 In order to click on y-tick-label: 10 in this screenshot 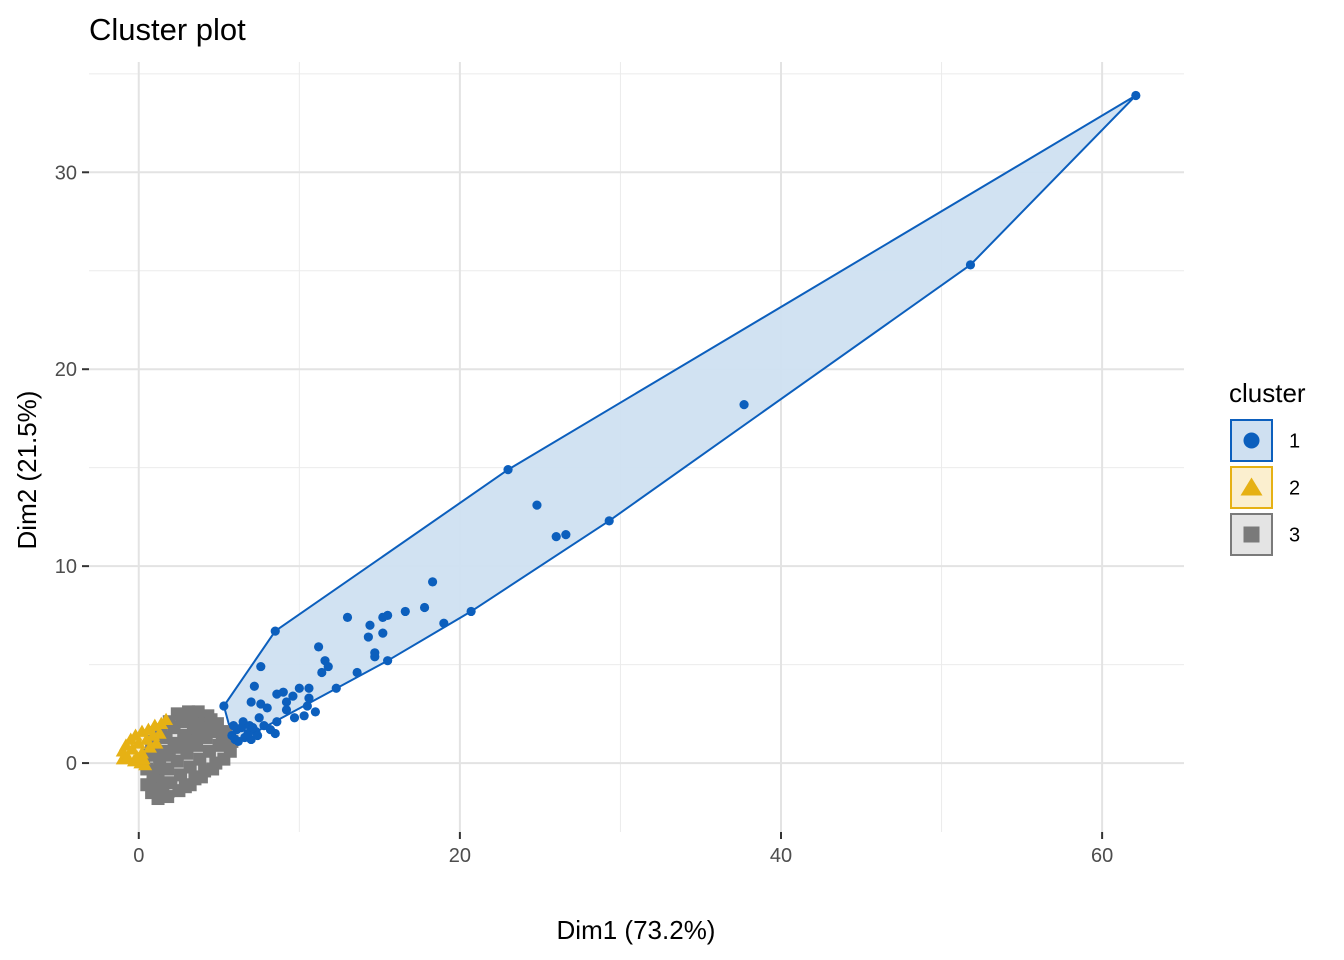, I will do `click(66, 567)`.